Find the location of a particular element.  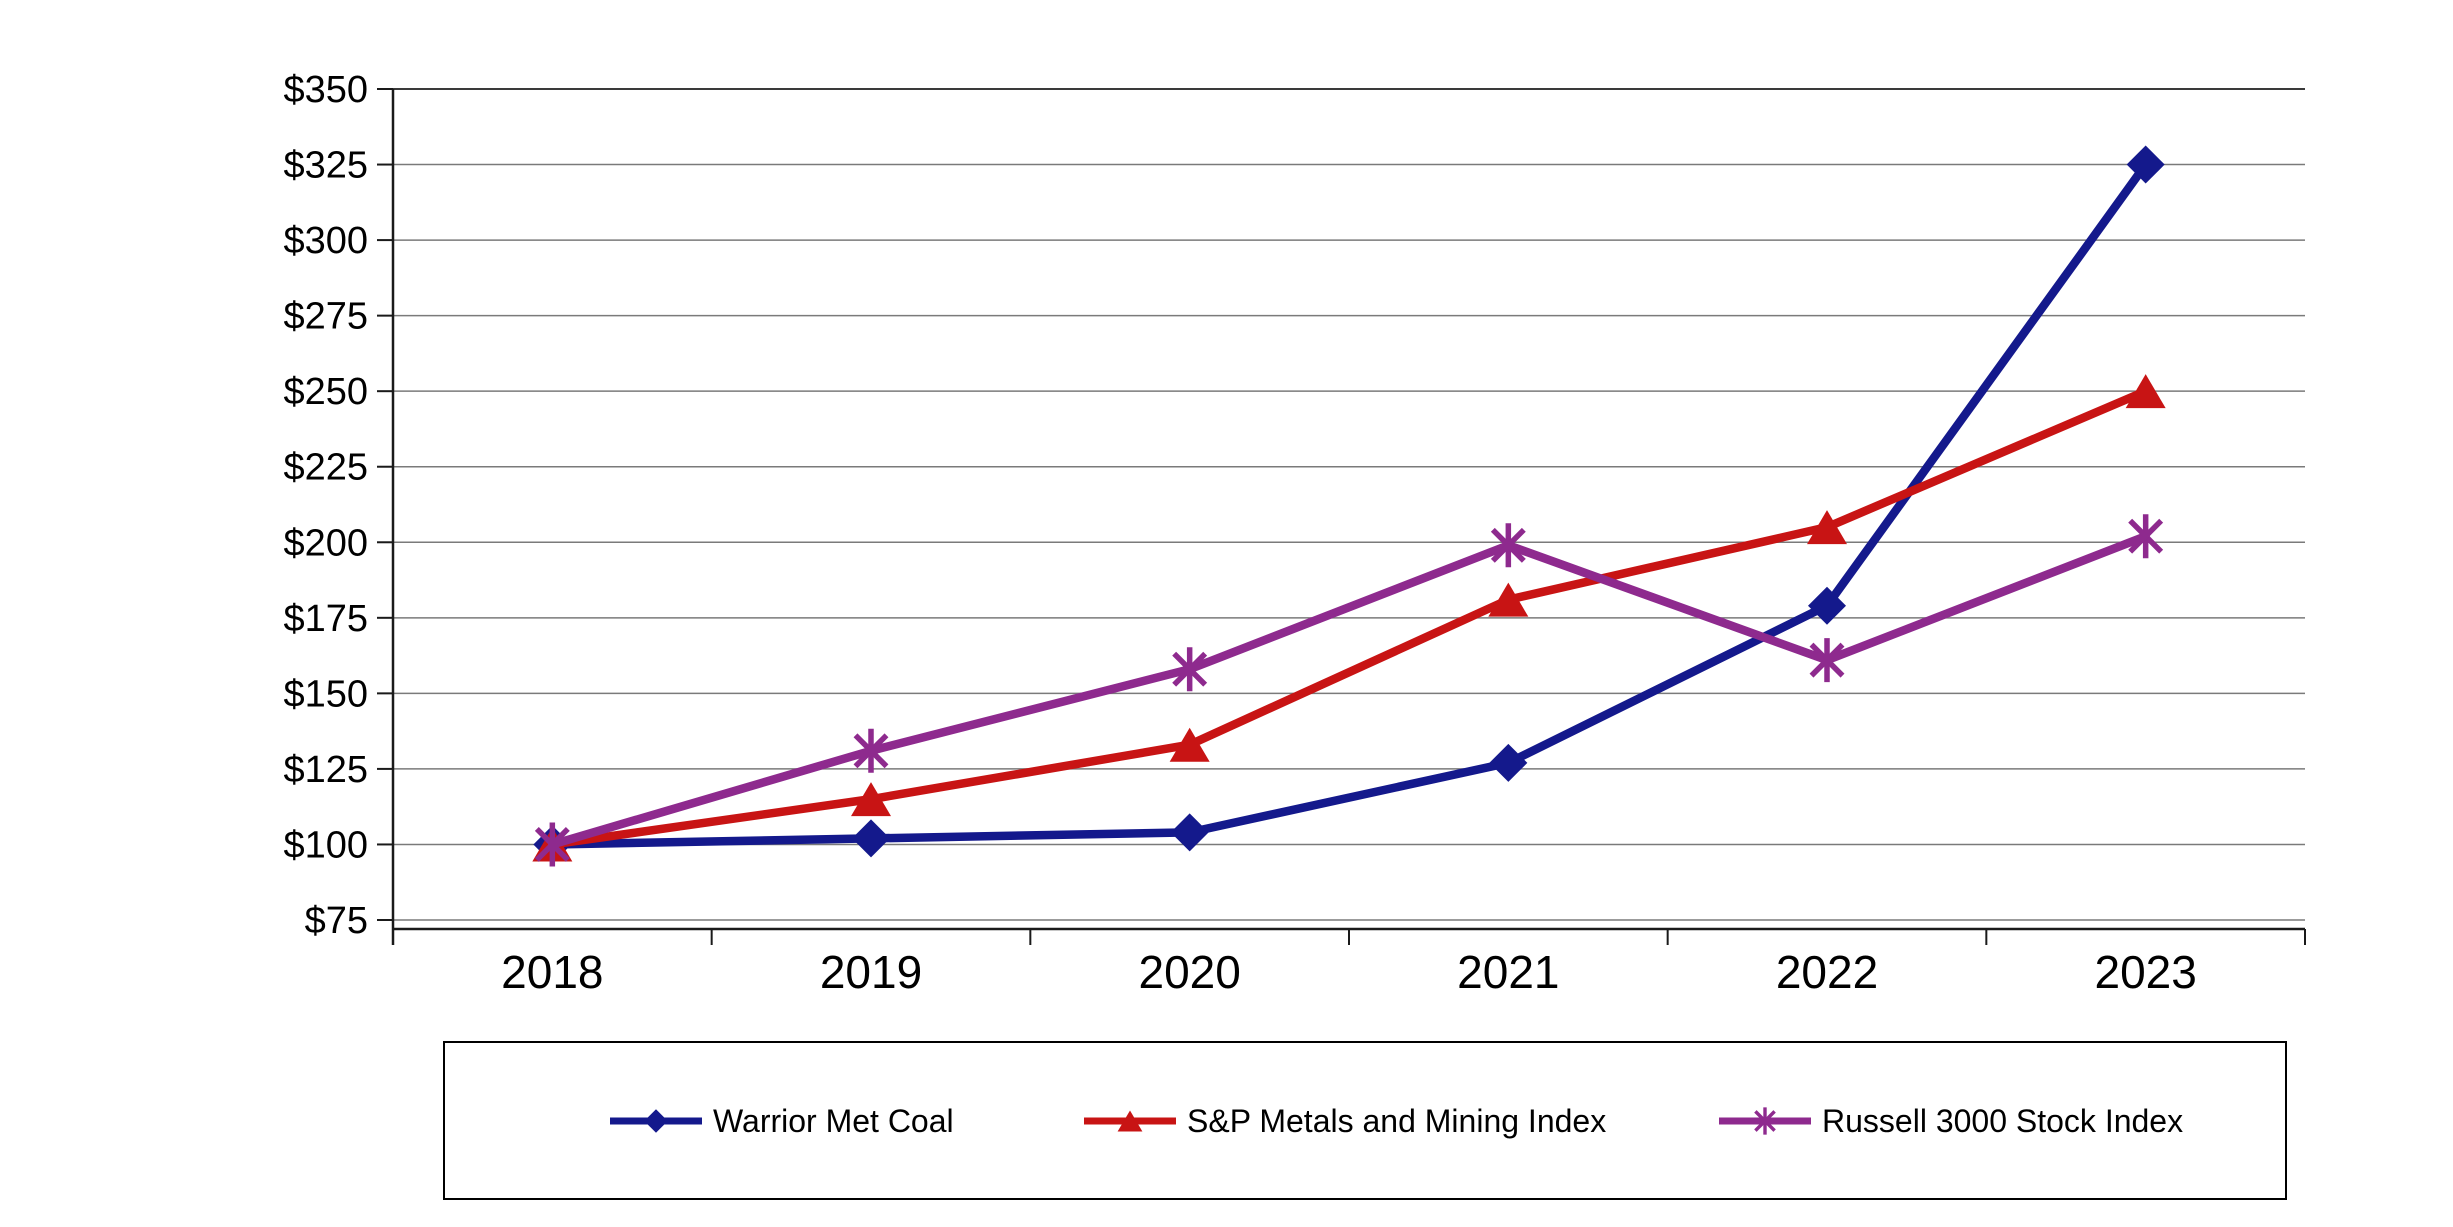

x-tick-label: 2023 is located at coordinates (2145, 972).